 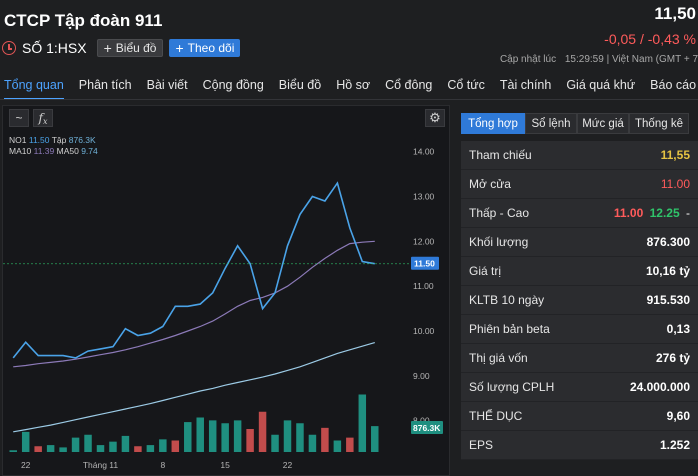 What do you see at coordinates (512, 387) in the screenshot?
I see `row-label: Số lượng CPLH` at bounding box center [512, 387].